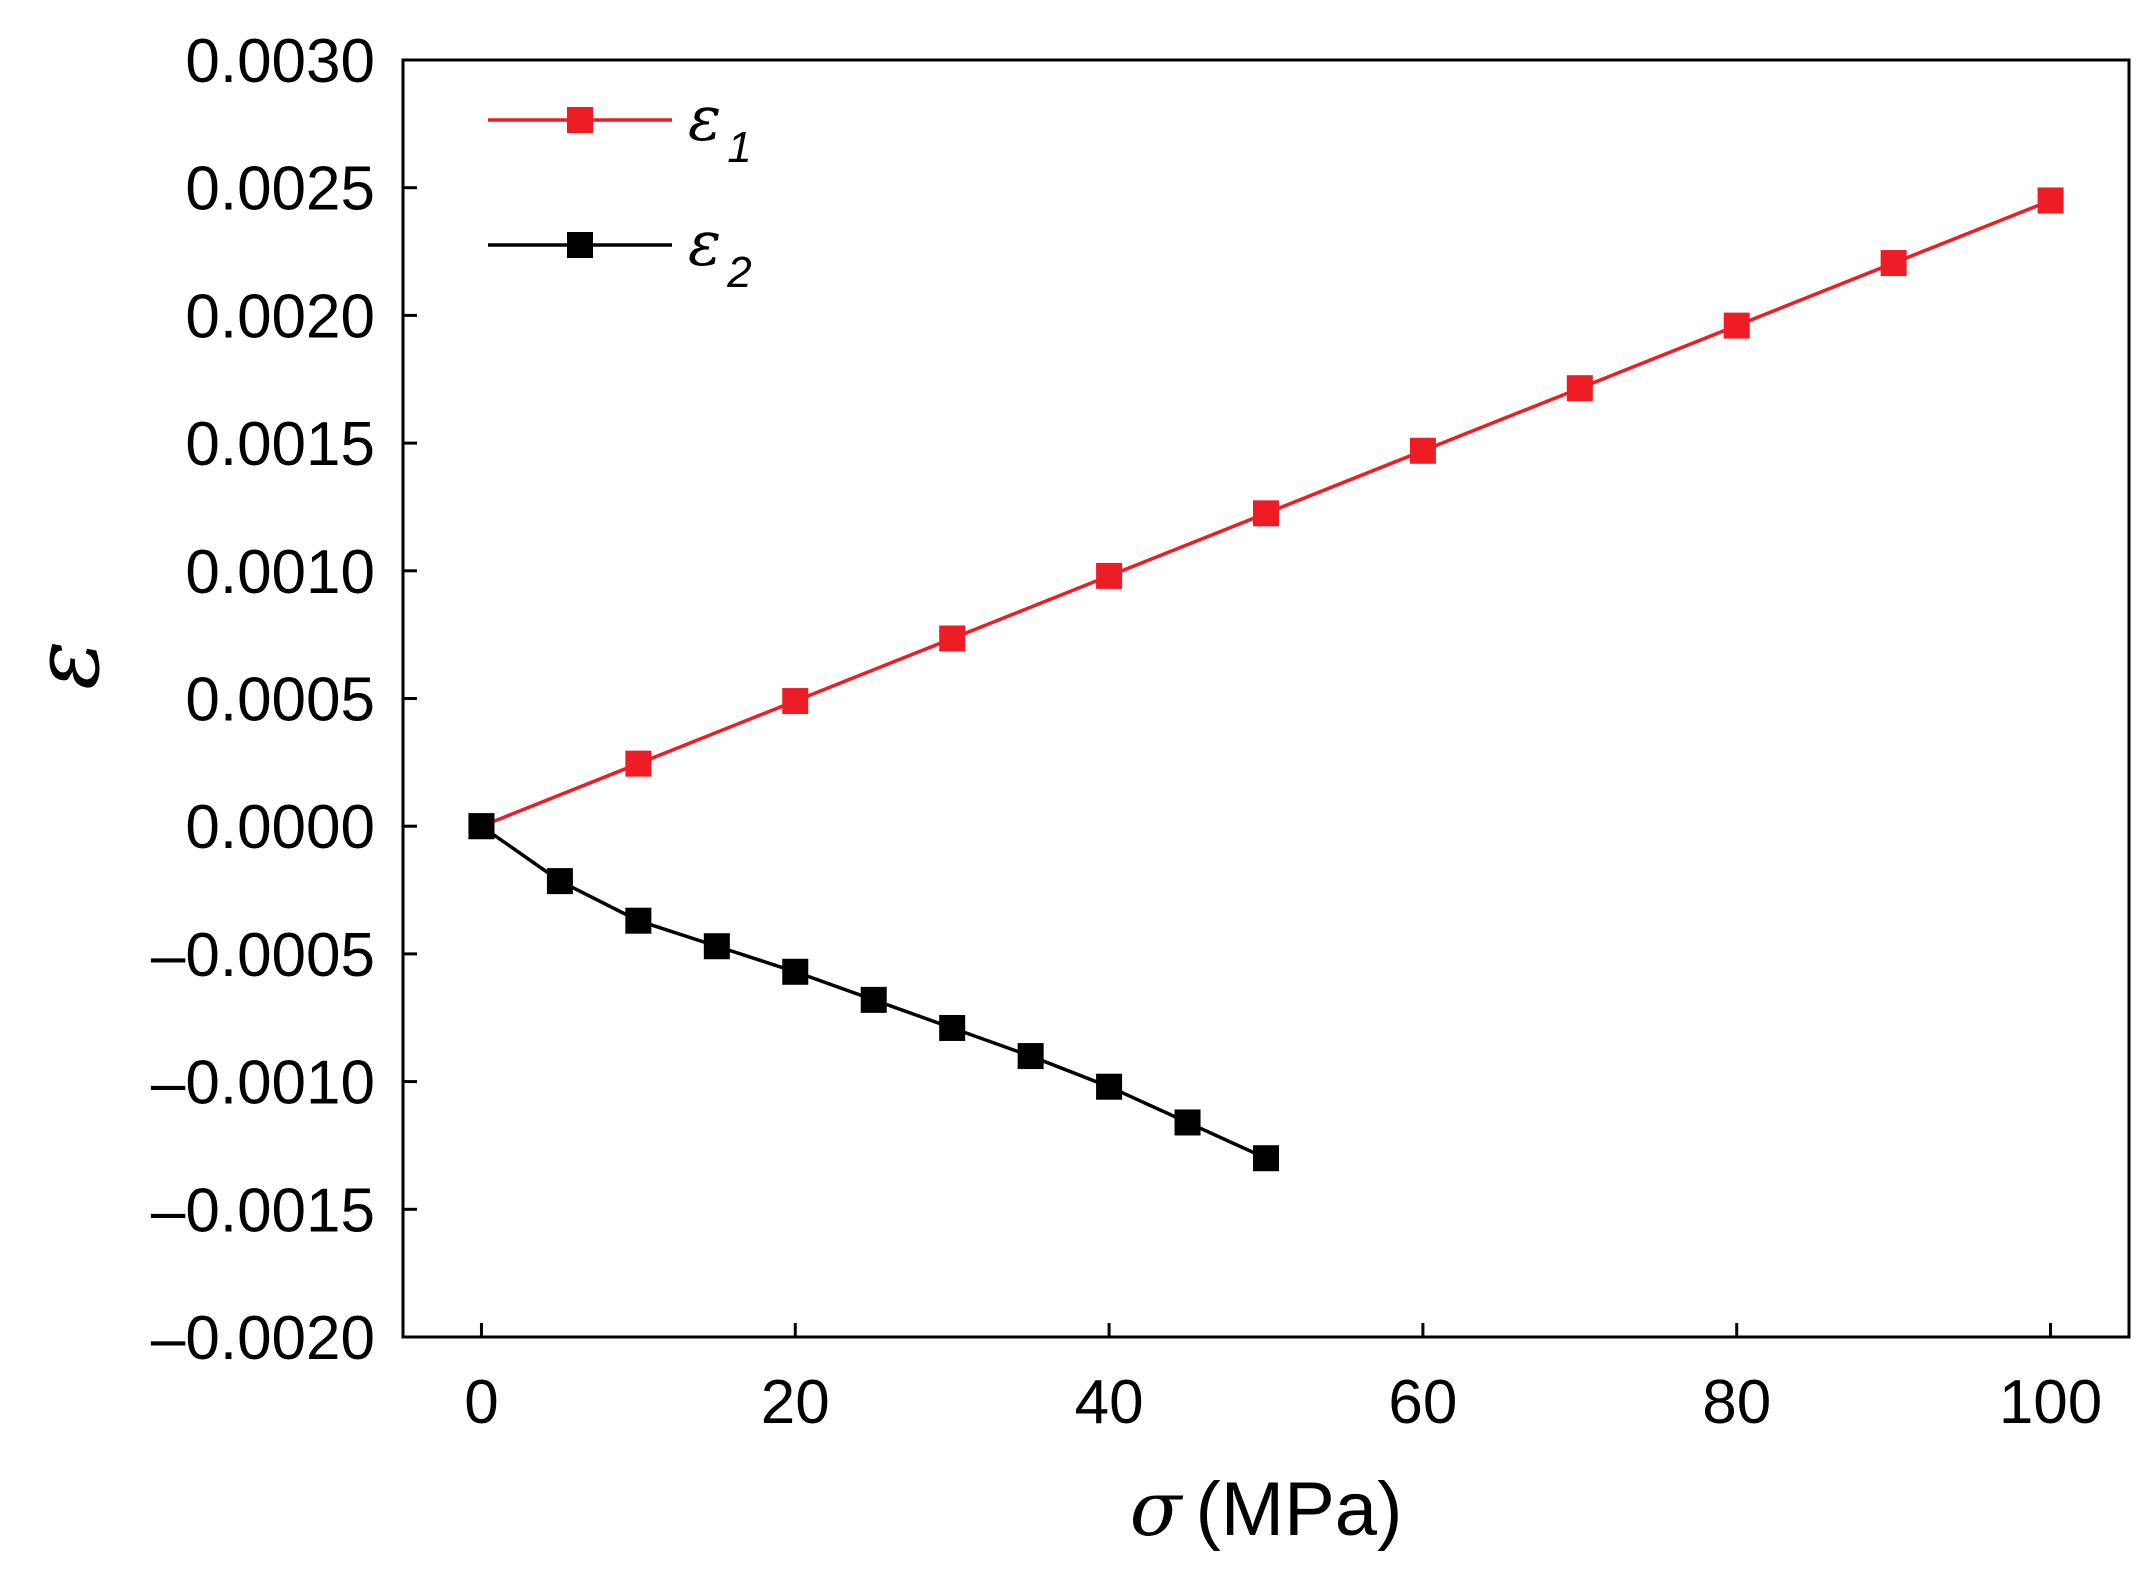 This screenshot has height=1581, width=2148. What do you see at coordinates (1736, 1402) in the screenshot?
I see `x-tick-label: 80` at bounding box center [1736, 1402].